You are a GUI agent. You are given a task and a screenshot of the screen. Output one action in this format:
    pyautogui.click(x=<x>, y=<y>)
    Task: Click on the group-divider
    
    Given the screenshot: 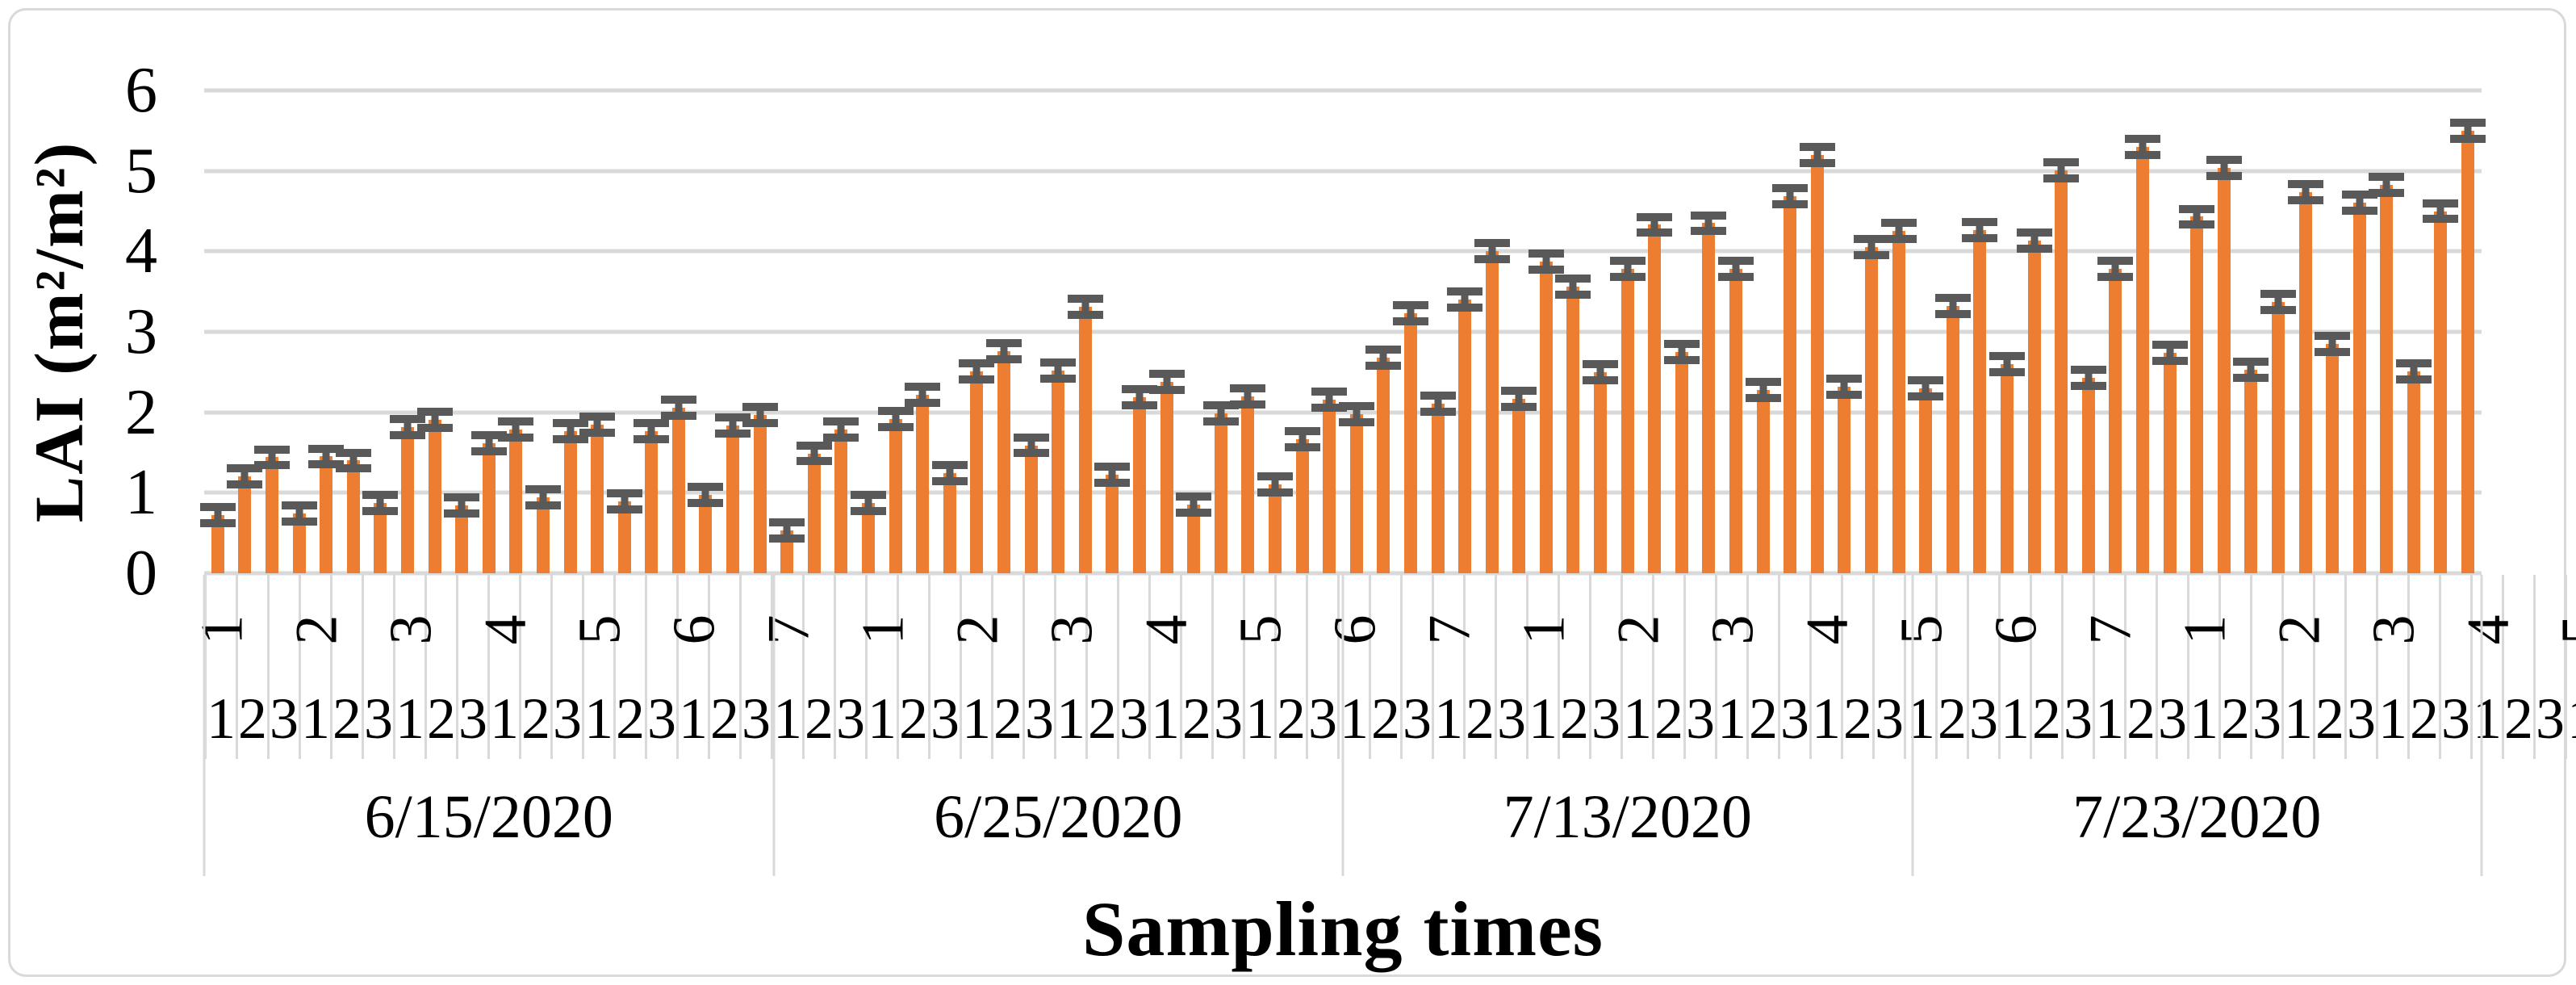 What is the action you would take?
    pyautogui.click(x=2481, y=725)
    